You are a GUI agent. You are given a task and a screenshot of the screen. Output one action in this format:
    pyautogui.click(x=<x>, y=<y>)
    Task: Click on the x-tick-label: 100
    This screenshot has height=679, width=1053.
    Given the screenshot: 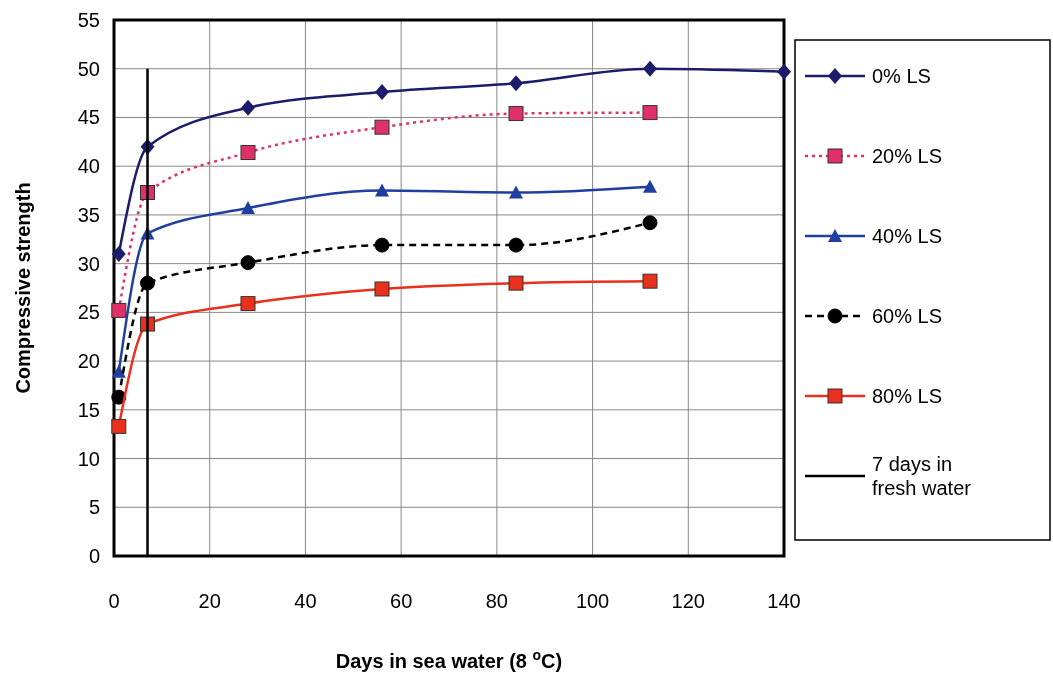 What is the action you would take?
    pyautogui.click(x=592, y=601)
    